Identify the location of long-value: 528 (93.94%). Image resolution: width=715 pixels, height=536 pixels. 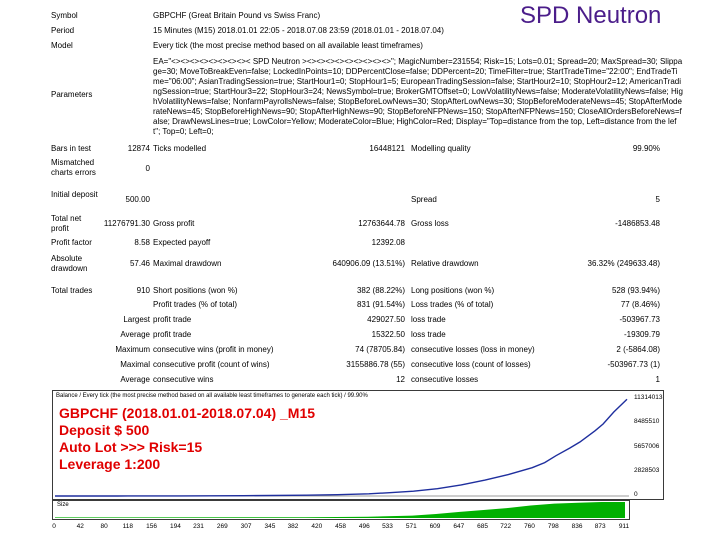
(635, 290).